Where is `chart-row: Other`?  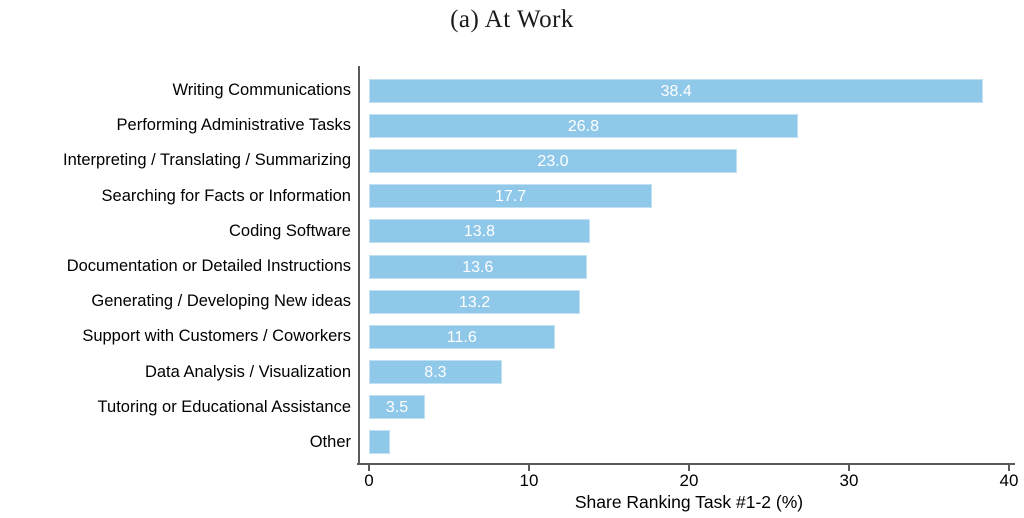
chart-row: Other is located at coordinates (512, 442).